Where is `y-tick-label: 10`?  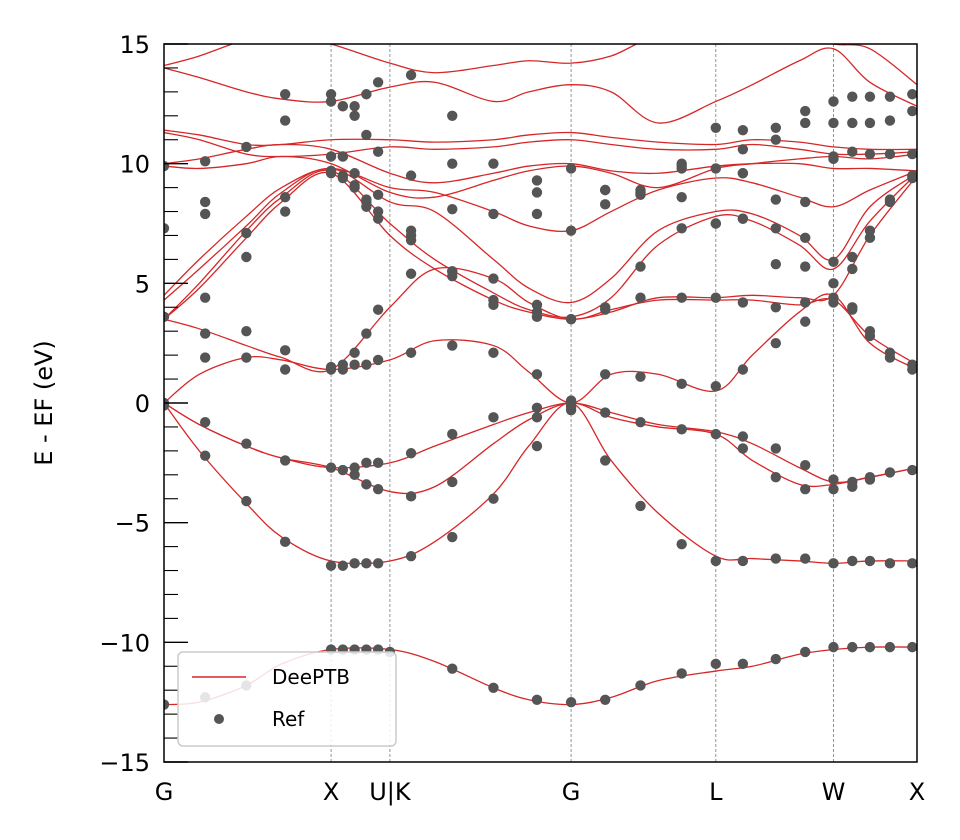 y-tick-label: 10 is located at coordinates (134, 165).